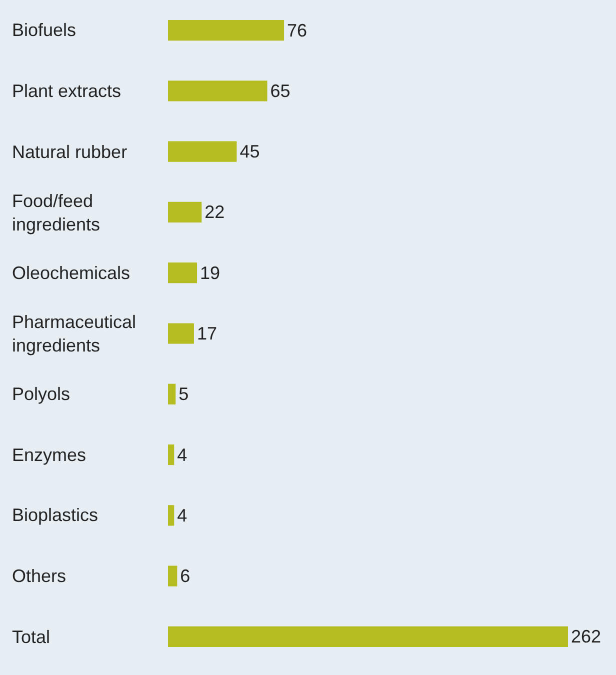 This screenshot has width=616, height=675. I want to click on data-label: 6, so click(185, 576).